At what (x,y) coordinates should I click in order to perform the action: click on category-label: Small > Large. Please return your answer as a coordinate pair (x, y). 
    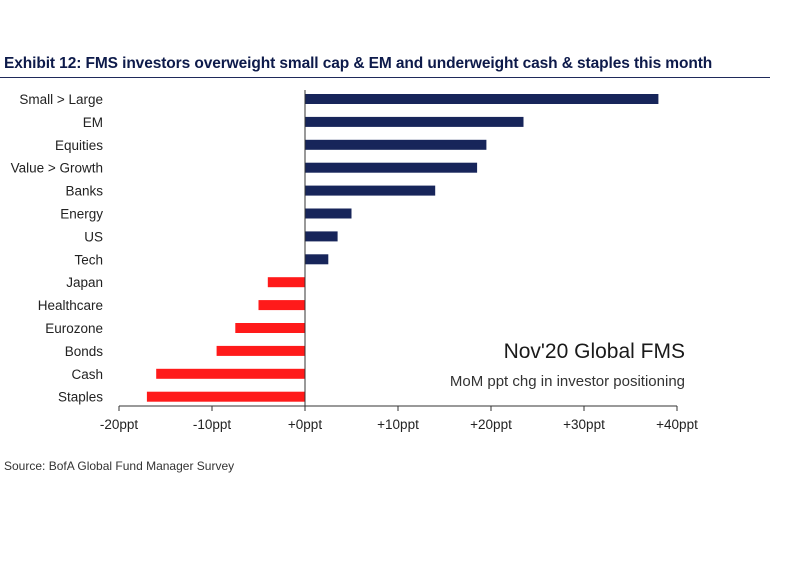
    Looking at the image, I should click on (61, 99).